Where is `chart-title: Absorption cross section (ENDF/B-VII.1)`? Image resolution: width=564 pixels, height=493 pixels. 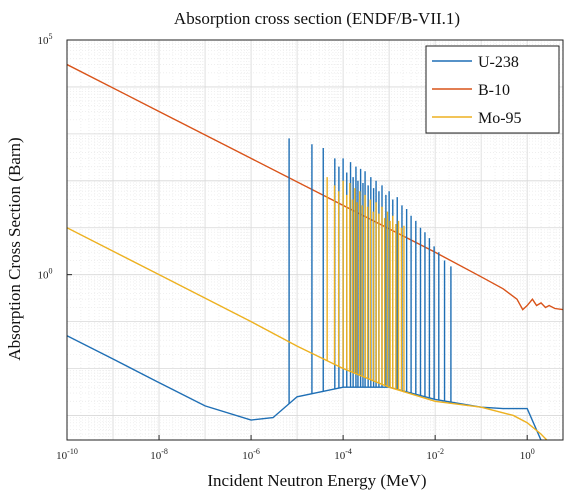 chart-title: Absorption cross section (ENDF/B-VII.1) is located at coordinates (317, 18).